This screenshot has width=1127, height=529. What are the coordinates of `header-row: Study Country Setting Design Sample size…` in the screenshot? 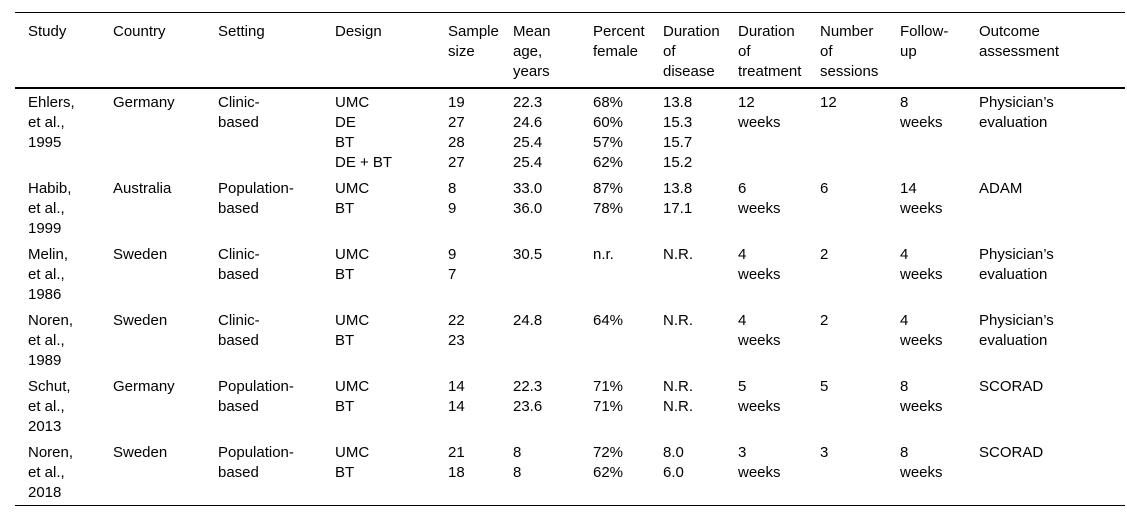 It's located at (570, 50).